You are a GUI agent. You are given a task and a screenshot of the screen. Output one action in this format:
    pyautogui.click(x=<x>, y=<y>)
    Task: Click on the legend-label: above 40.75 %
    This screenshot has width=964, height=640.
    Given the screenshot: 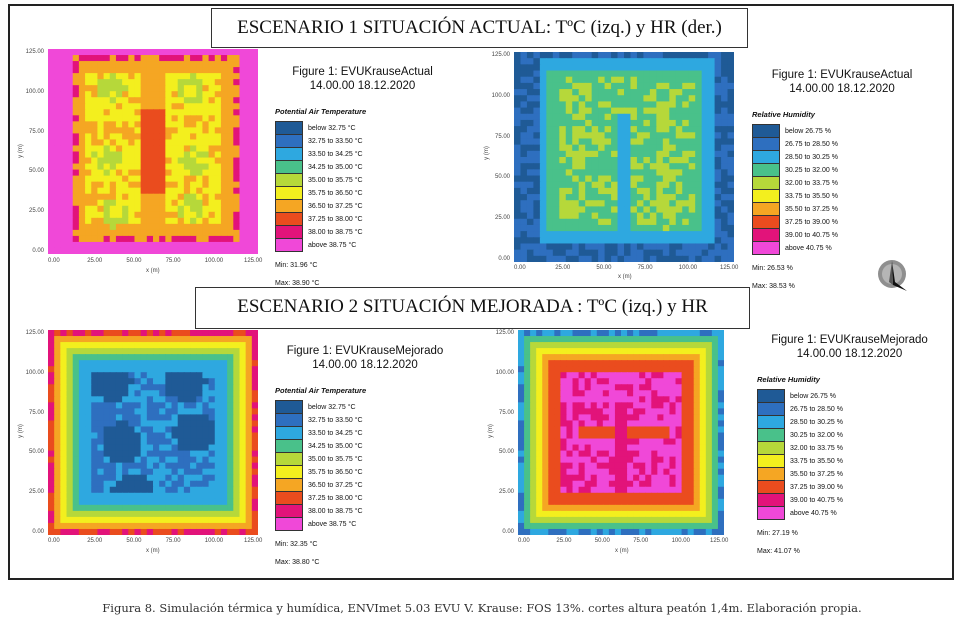 What is the action you would take?
    pyautogui.click(x=813, y=513)
    